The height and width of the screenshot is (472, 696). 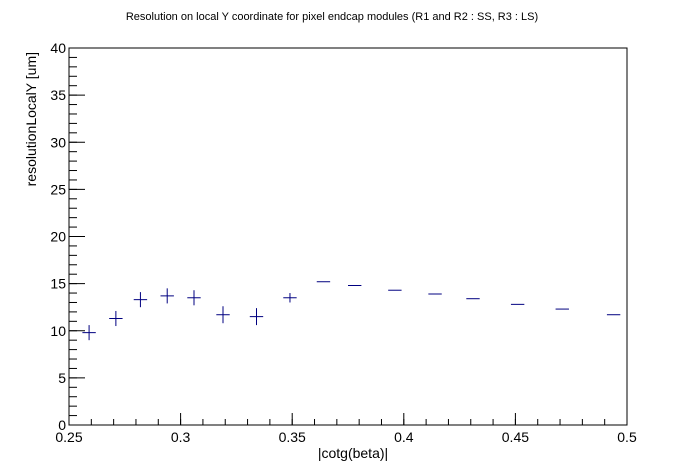 What do you see at coordinates (68, 437) in the screenshot?
I see `x-tick-label: 0.25` at bounding box center [68, 437].